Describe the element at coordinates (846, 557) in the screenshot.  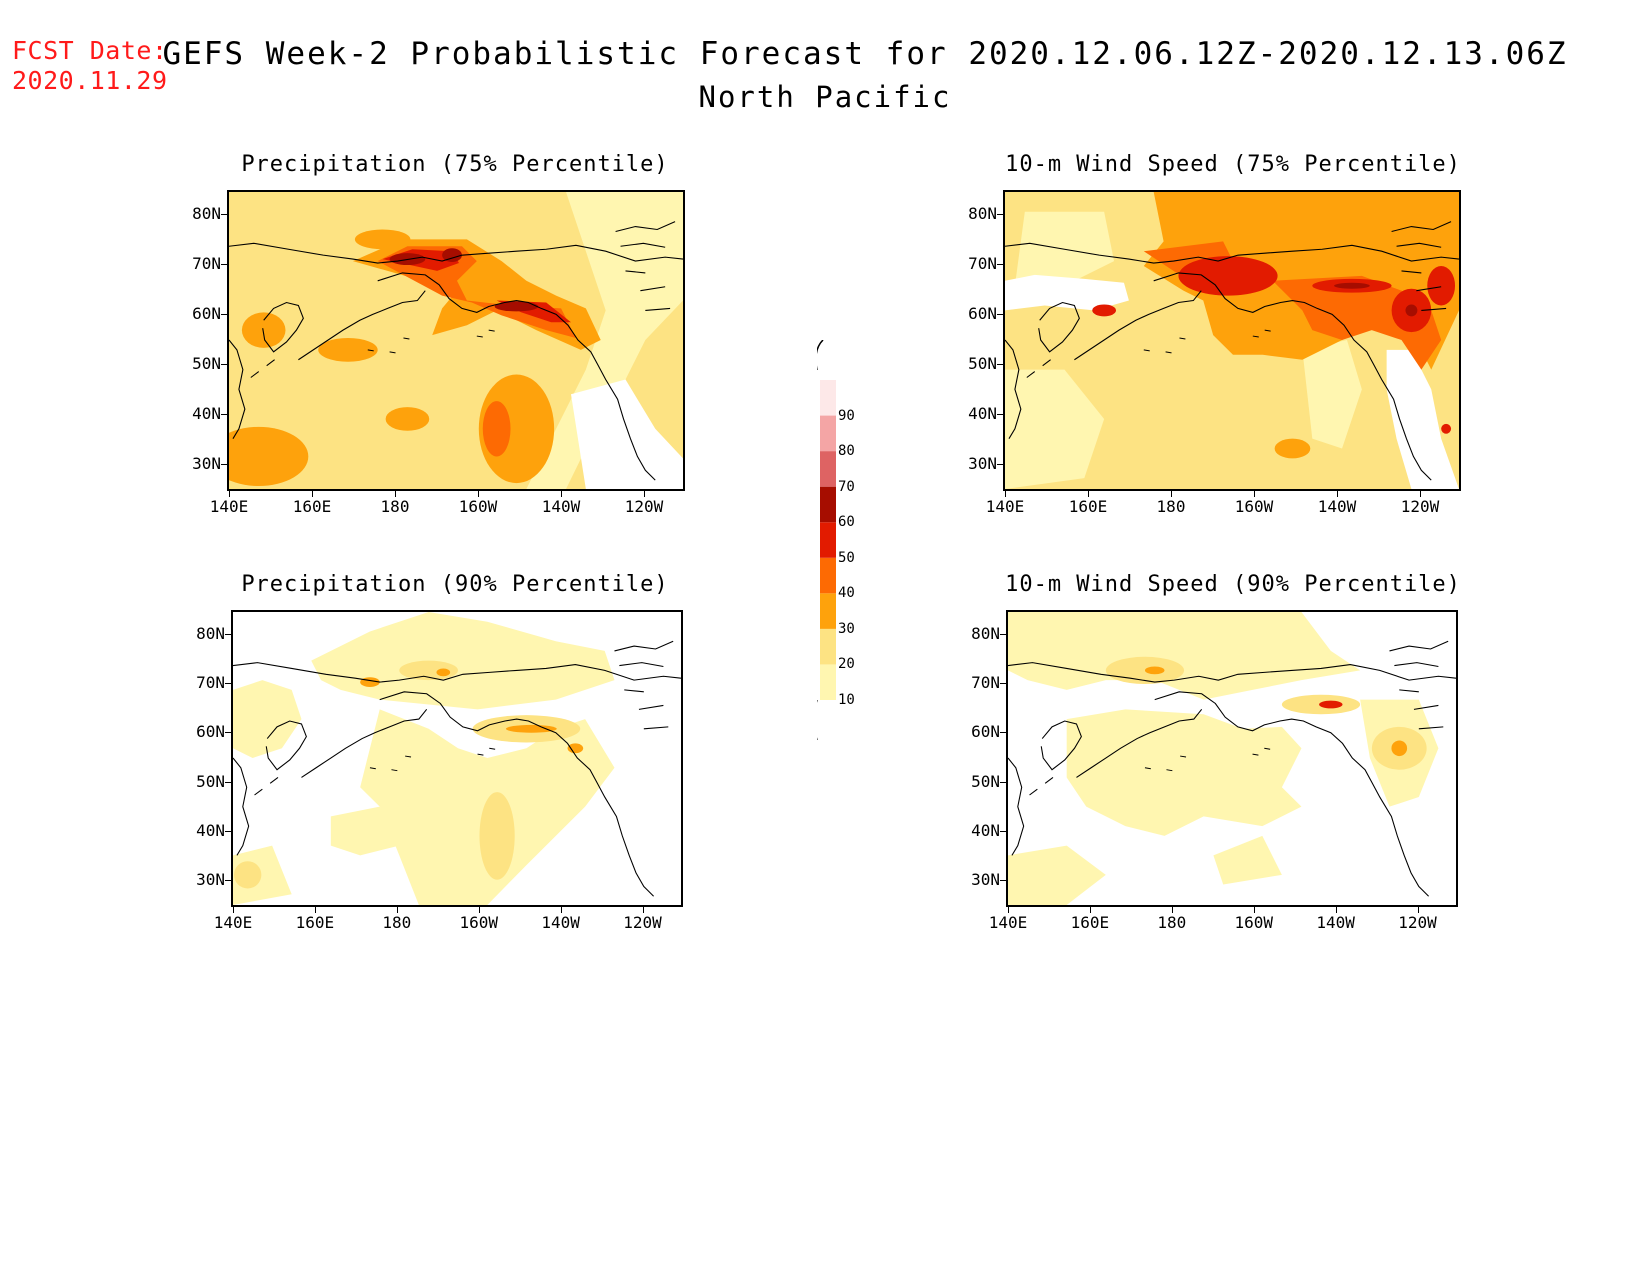
I see `colorbar-level-label: 50` at that location.